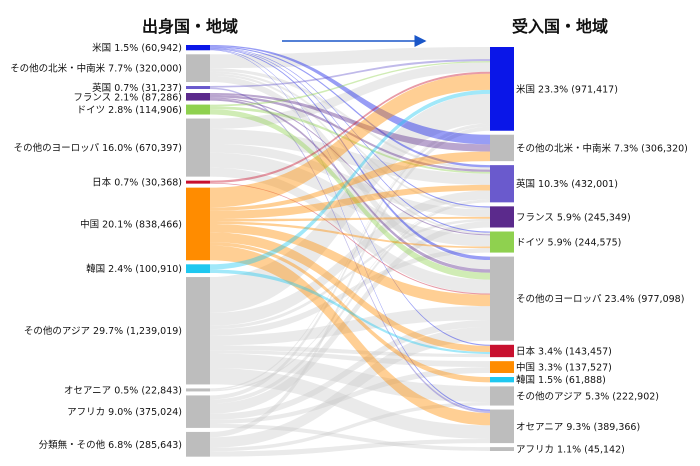 The width and height of the screenshot is (700, 466). Describe the element at coordinates (350, 84) in the screenshot. I see `flow-ribbon-de-to-us` at that location.